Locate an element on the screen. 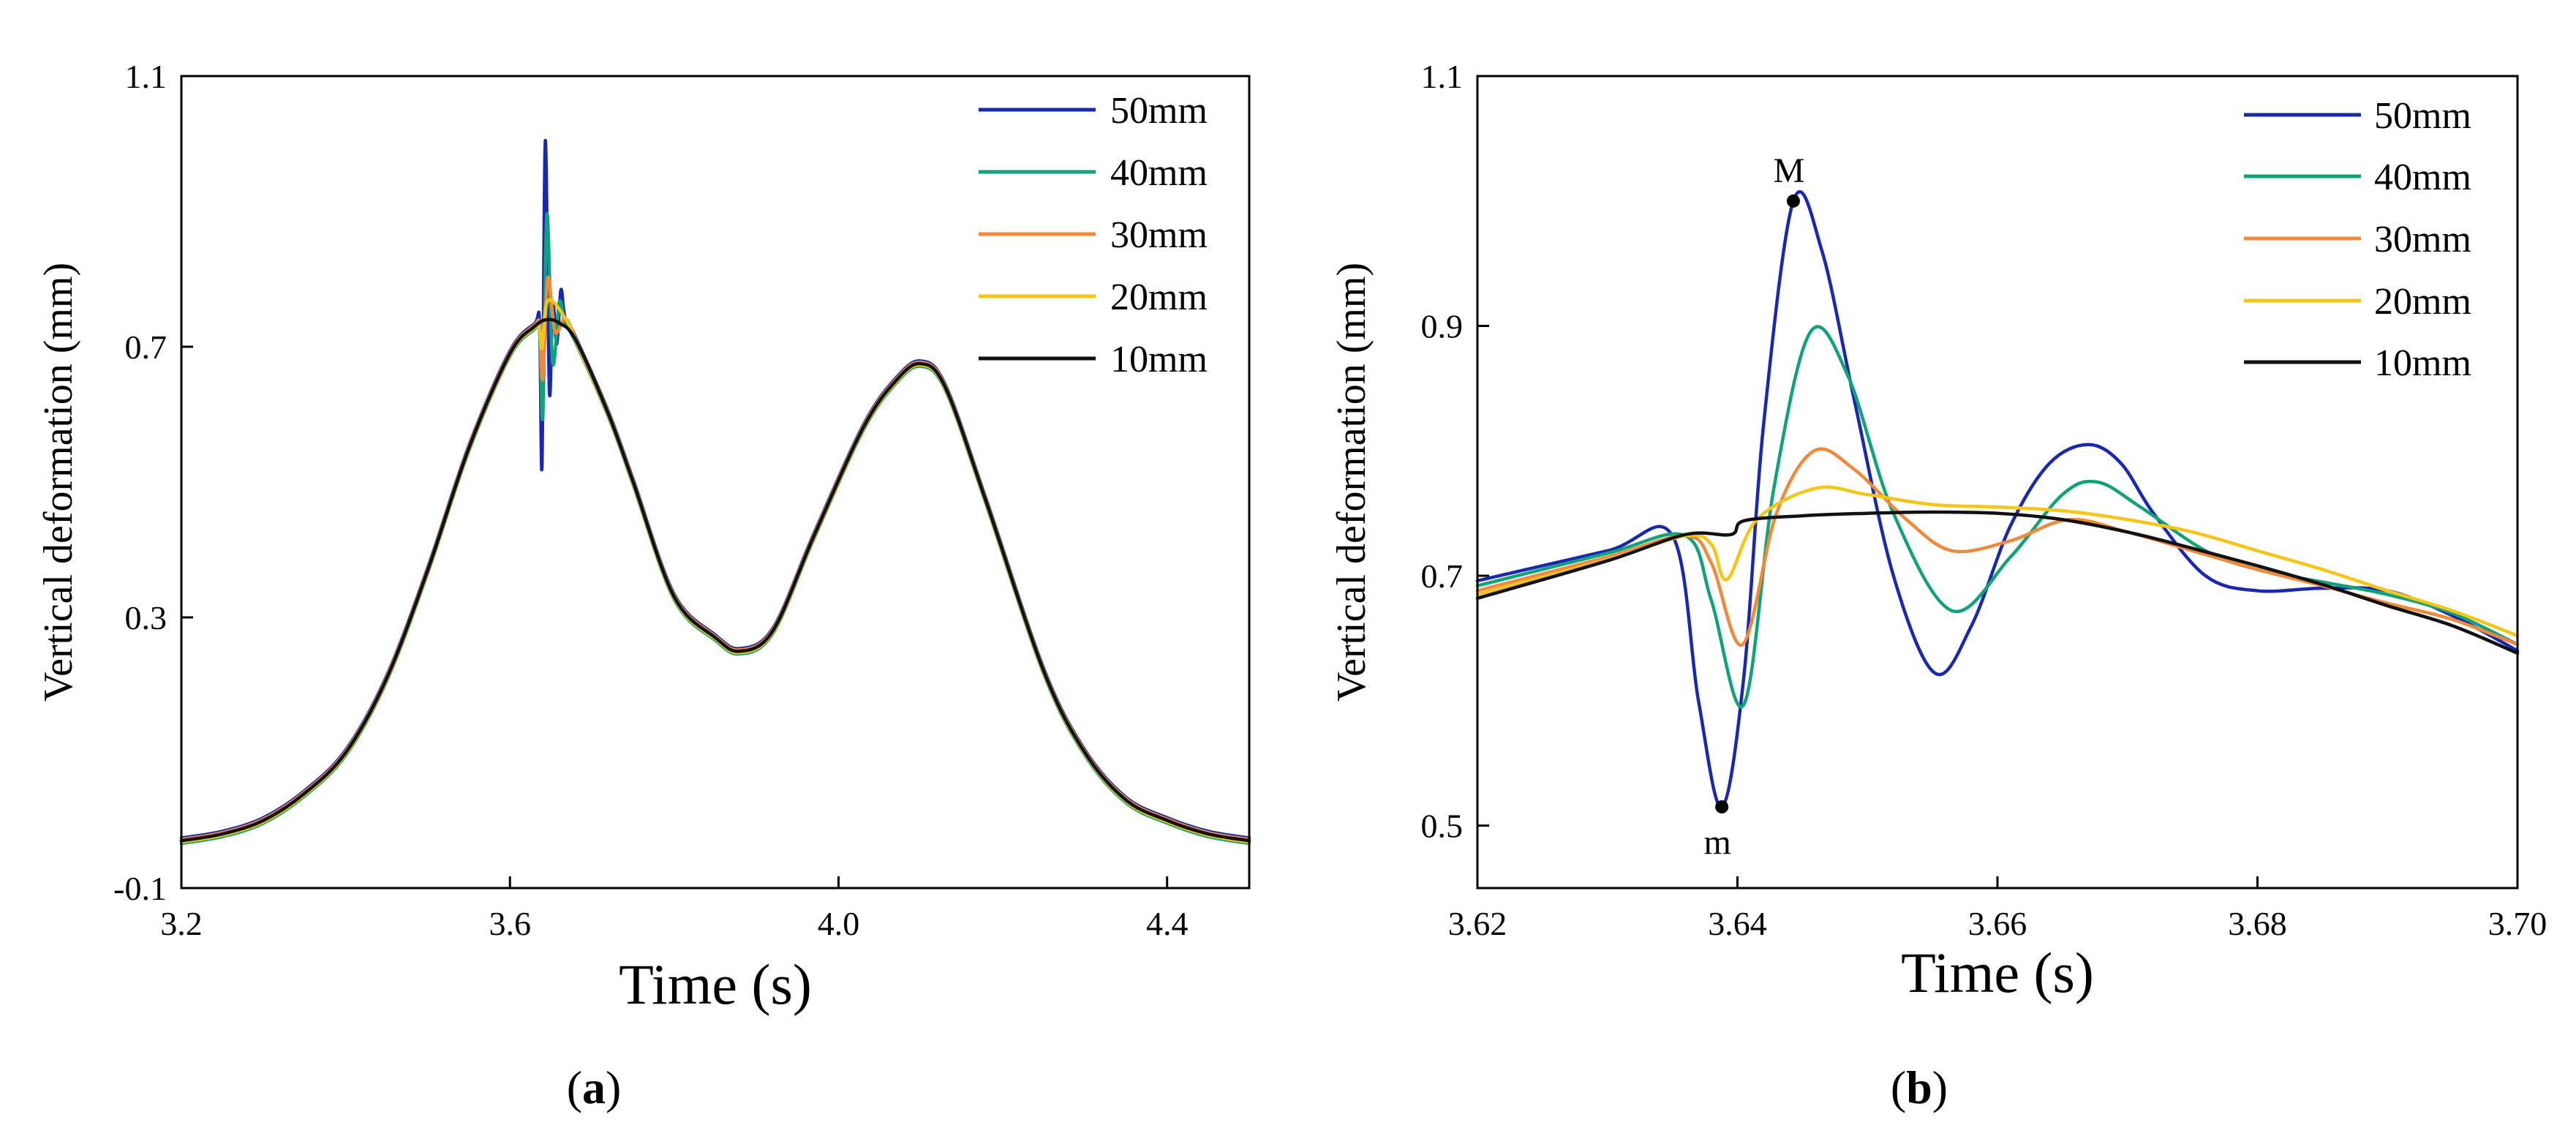 This screenshot has width=2576, height=1128. x-tick-label: 4.4 is located at coordinates (1167, 923).